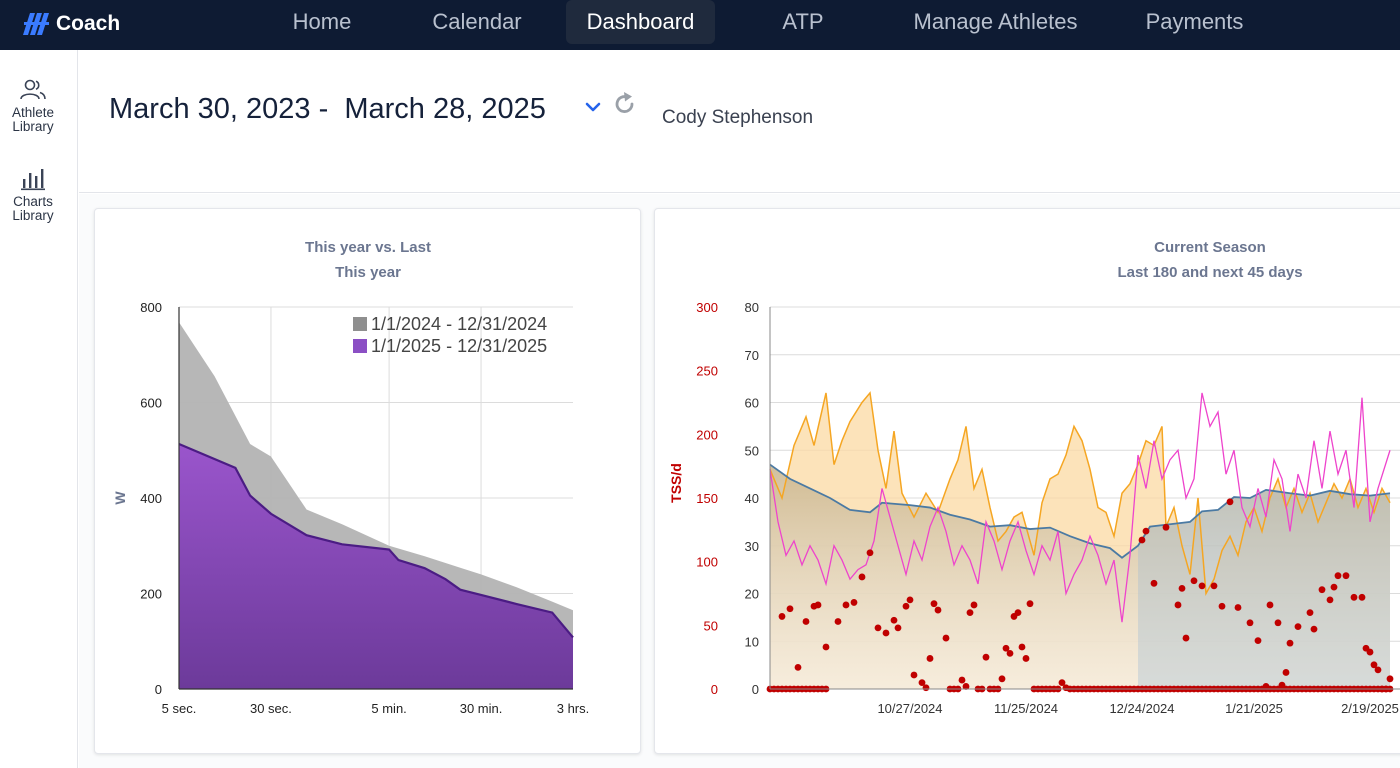 This screenshot has width=1400, height=768. I want to click on chart2-y-left-tick: 100, so click(707, 562).